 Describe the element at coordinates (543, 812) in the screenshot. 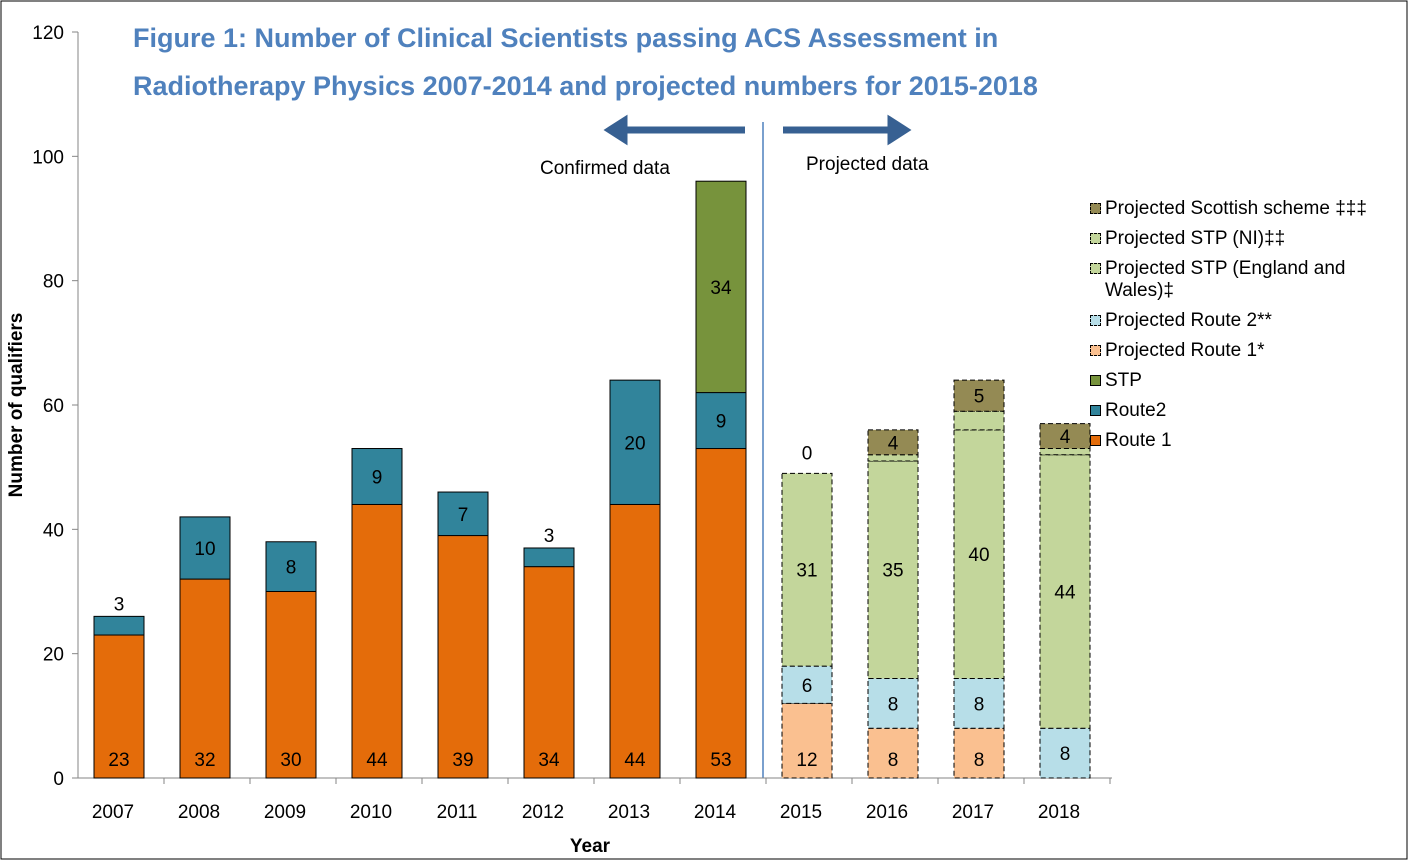

I see `x-tick-label: 2012` at that location.